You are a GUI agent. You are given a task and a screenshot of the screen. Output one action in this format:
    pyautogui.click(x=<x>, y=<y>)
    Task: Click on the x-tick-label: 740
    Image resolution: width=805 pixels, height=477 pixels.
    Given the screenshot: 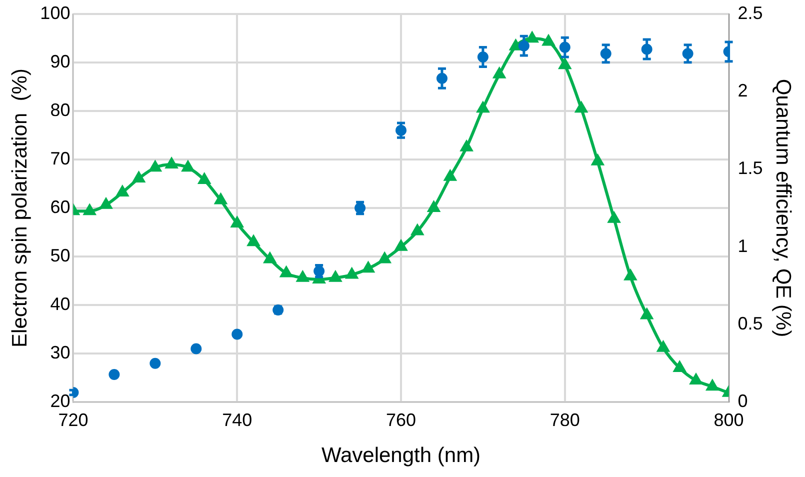 What is the action you would take?
    pyautogui.click(x=237, y=420)
    